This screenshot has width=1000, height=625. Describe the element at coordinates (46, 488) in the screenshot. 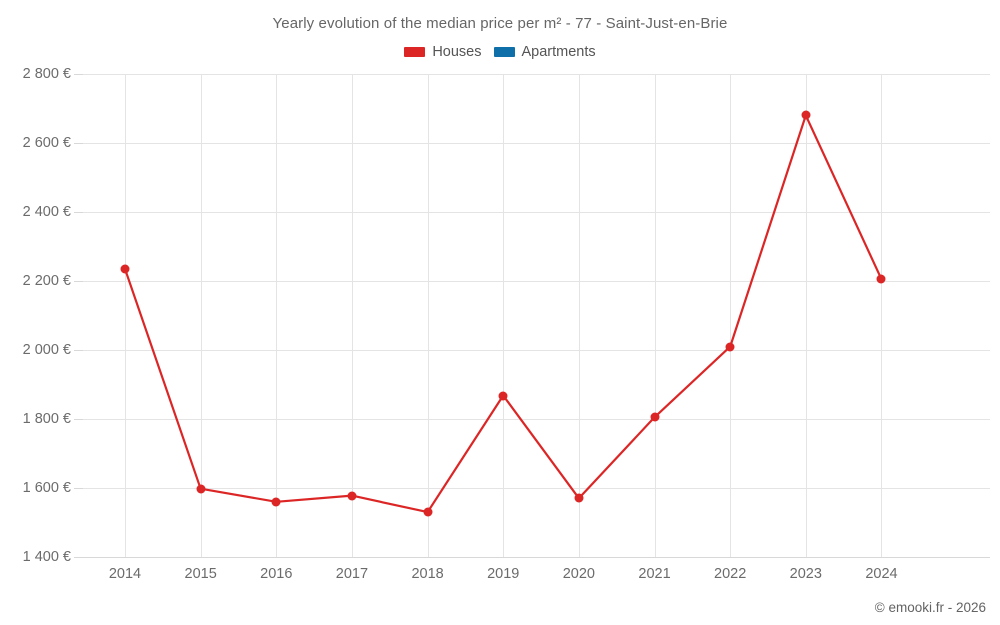

I see `y-axis-tick-label: 1 600 €` at that location.